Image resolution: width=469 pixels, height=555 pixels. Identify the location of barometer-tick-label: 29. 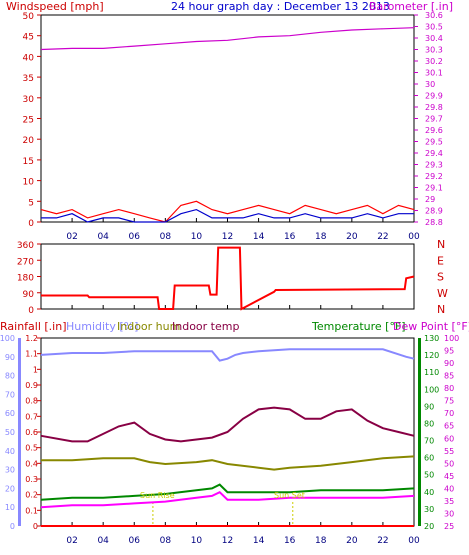
(430, 199).